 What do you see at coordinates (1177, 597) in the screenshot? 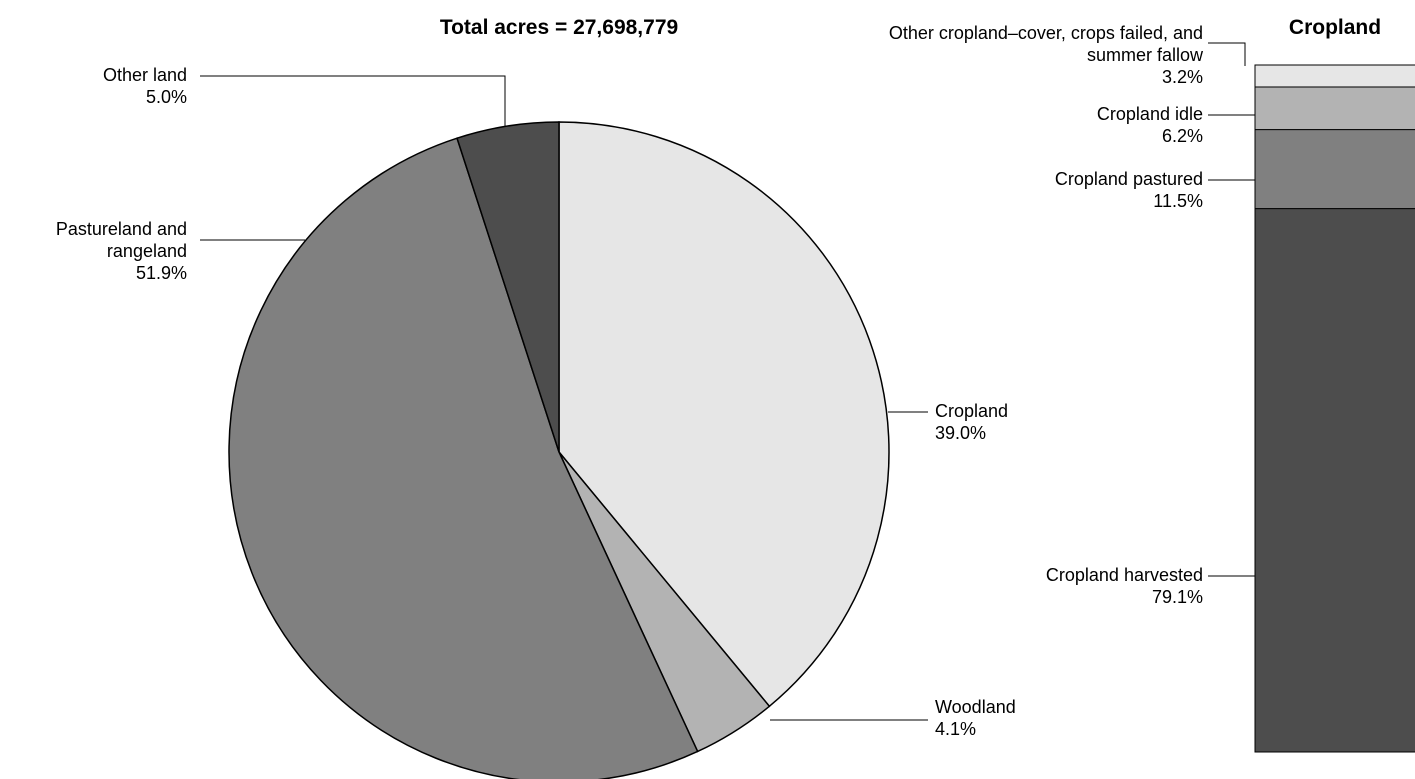
I see `label-value: 79.1%` at bounding box center [1177, 597].